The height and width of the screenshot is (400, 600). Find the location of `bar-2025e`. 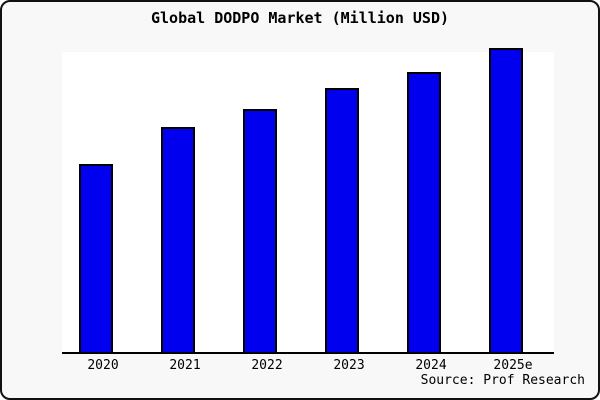

bar-2025e is located at coordinates (506, 200).